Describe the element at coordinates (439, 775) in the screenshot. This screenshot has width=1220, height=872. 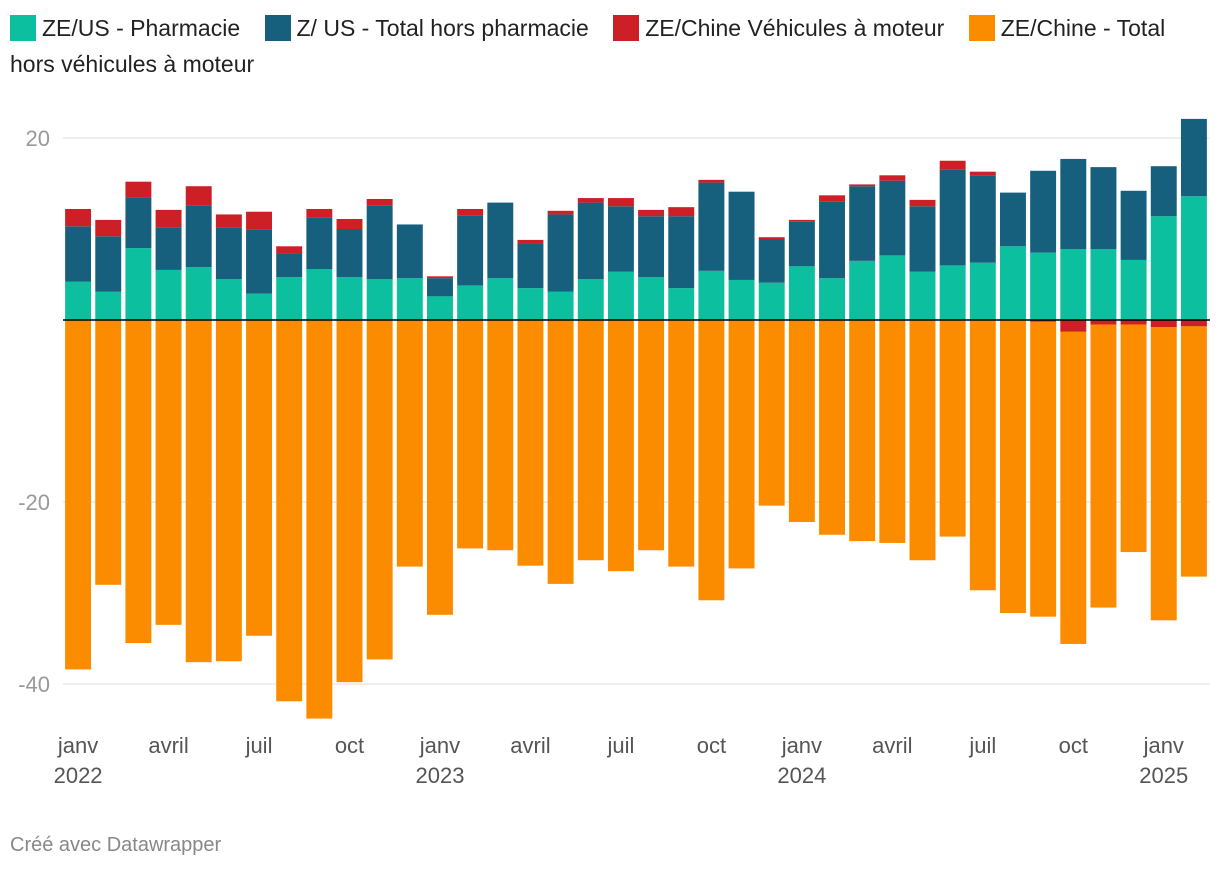
I see `x-year-label: 2023` at that location.